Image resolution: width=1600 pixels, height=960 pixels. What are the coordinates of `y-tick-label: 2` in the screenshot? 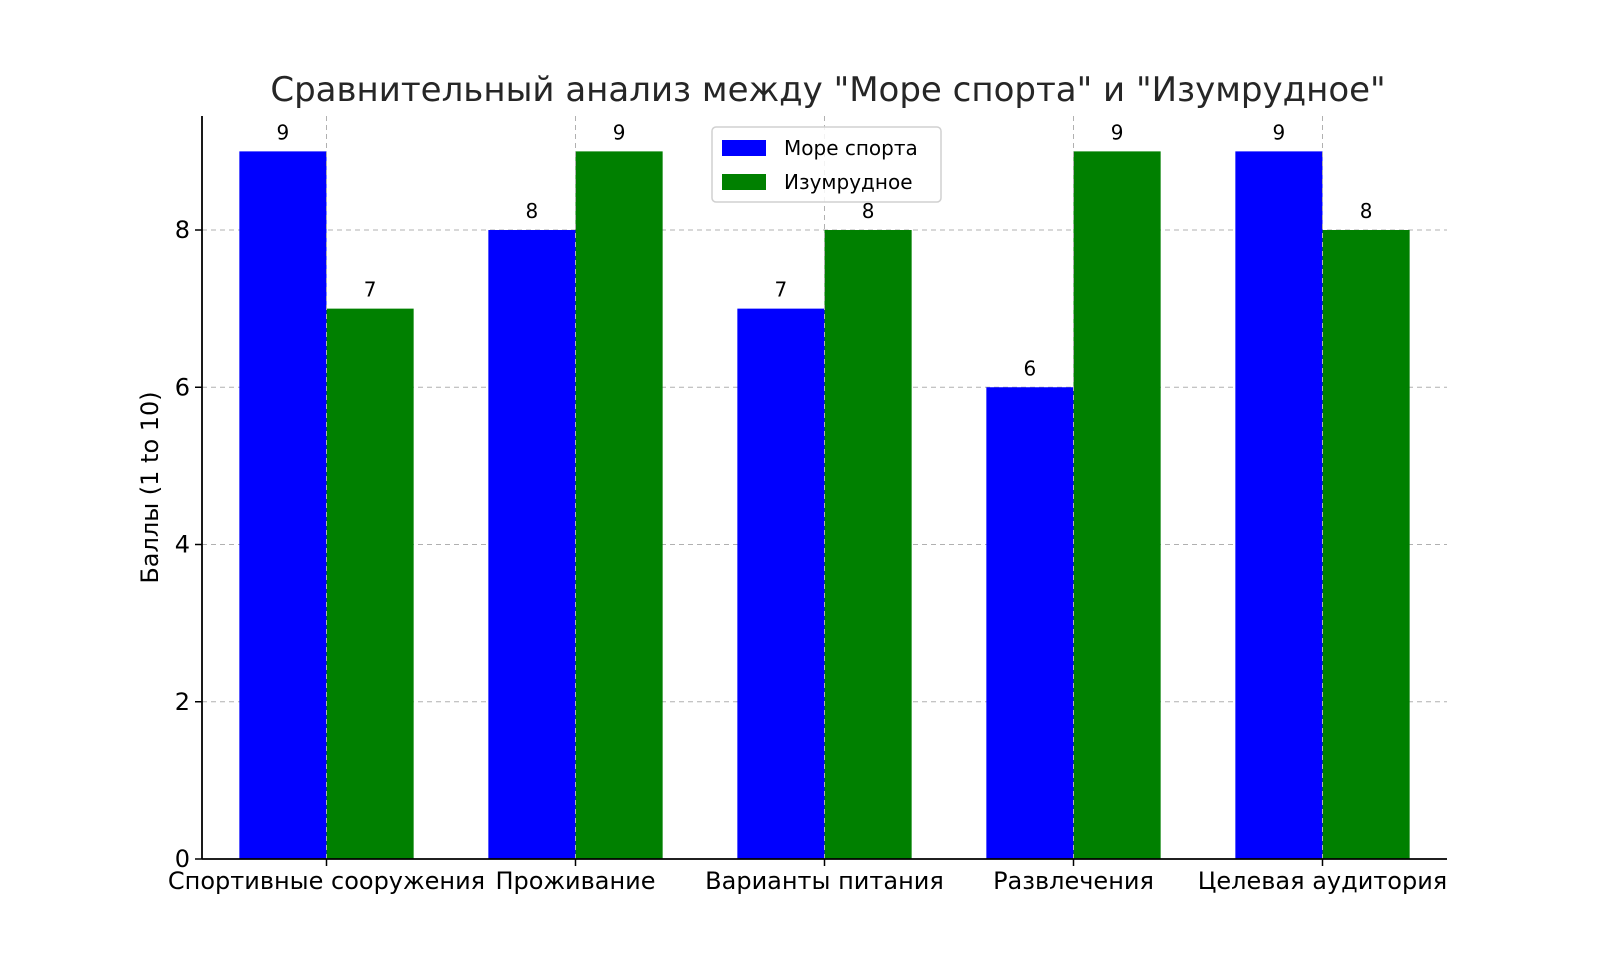 It's located at (182, 702).